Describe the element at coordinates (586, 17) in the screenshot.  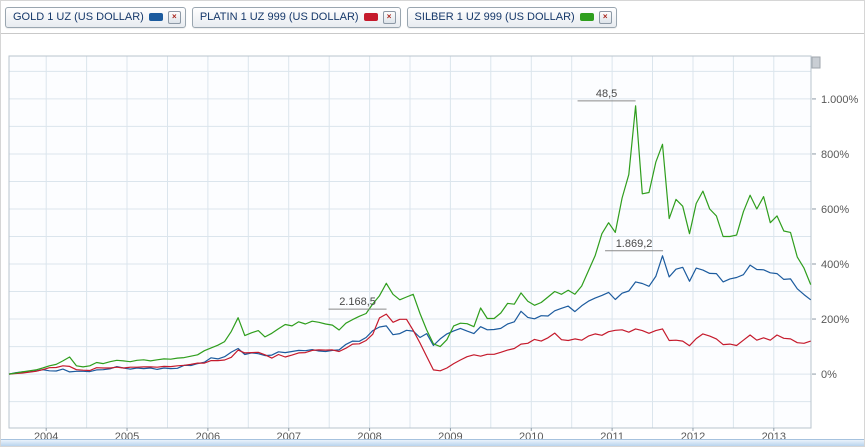
I see `silber-color-swatch` at that location.